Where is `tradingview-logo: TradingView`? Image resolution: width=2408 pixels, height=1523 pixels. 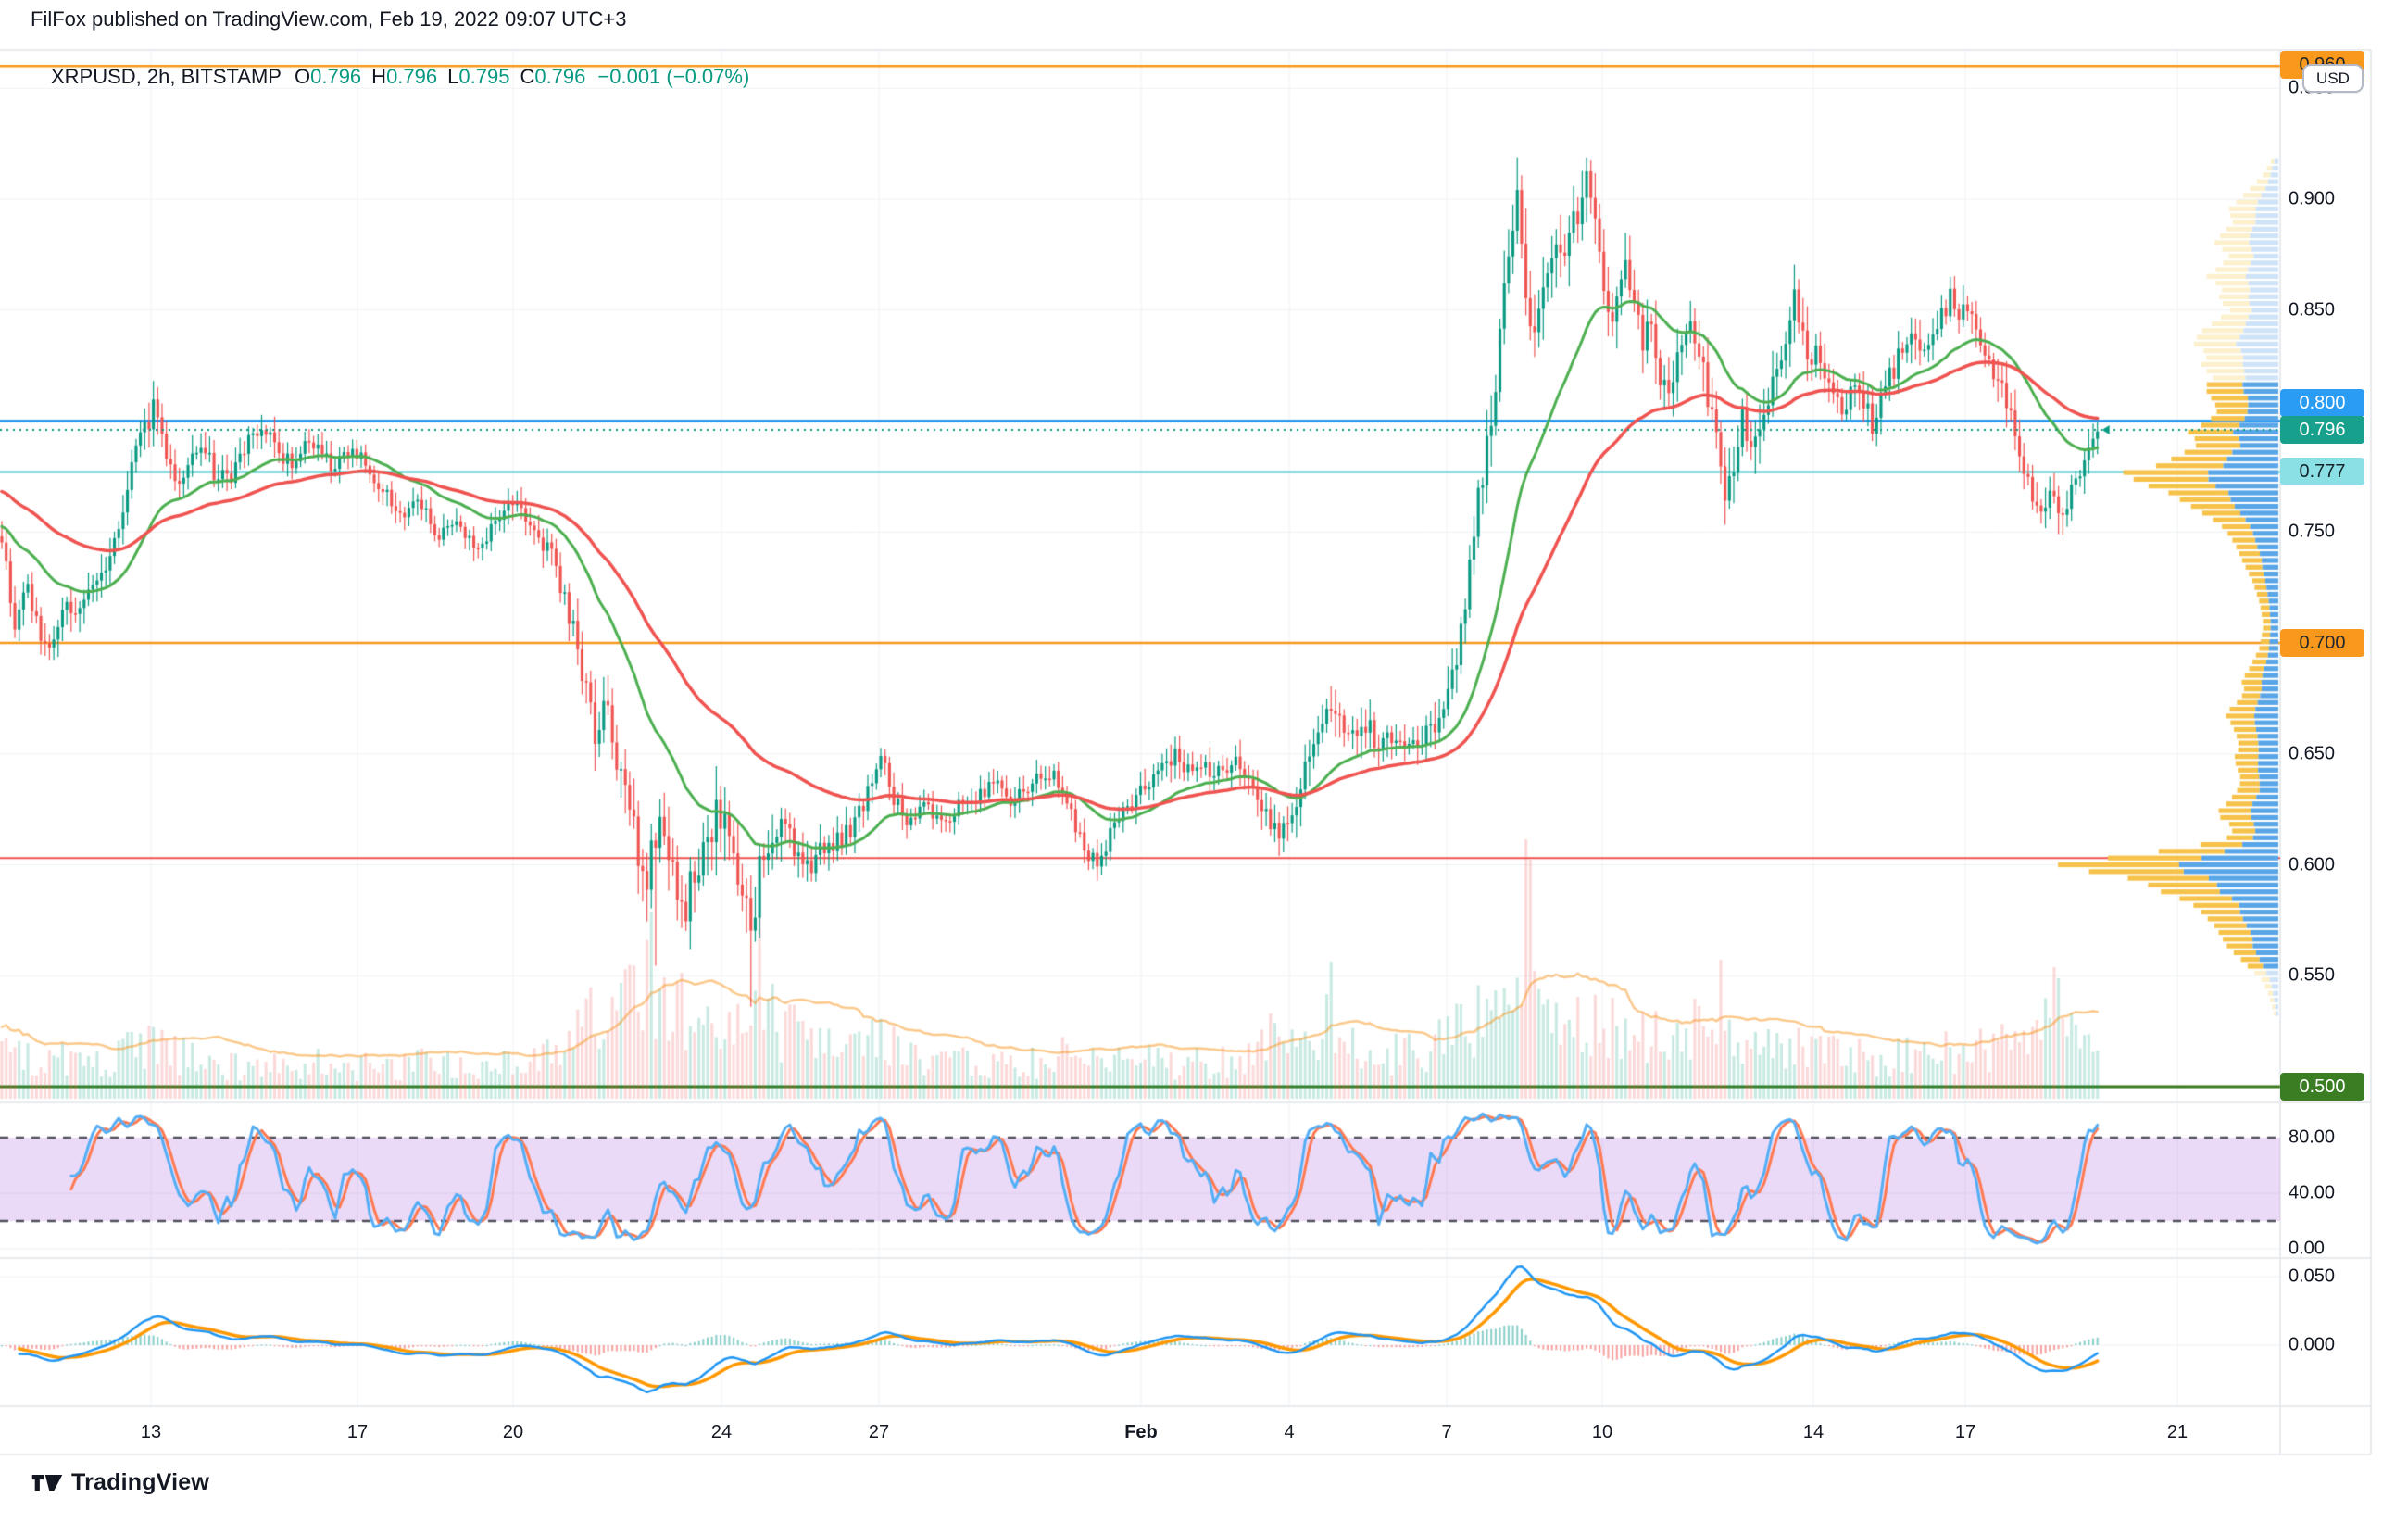
tradingview-logo: TradingView is located at coordinates (120, 1482).